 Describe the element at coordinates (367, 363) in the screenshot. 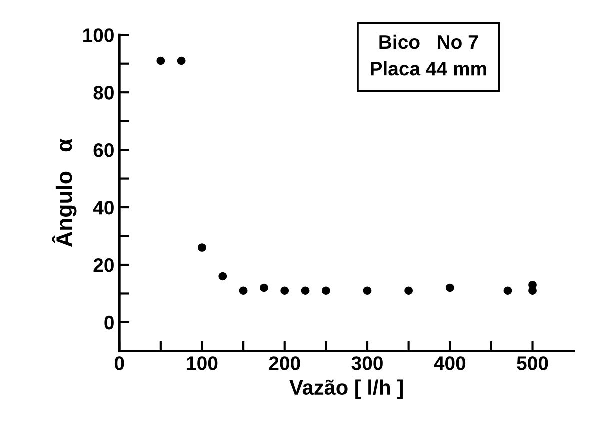

I see `x-tick-label: 300` at that location.